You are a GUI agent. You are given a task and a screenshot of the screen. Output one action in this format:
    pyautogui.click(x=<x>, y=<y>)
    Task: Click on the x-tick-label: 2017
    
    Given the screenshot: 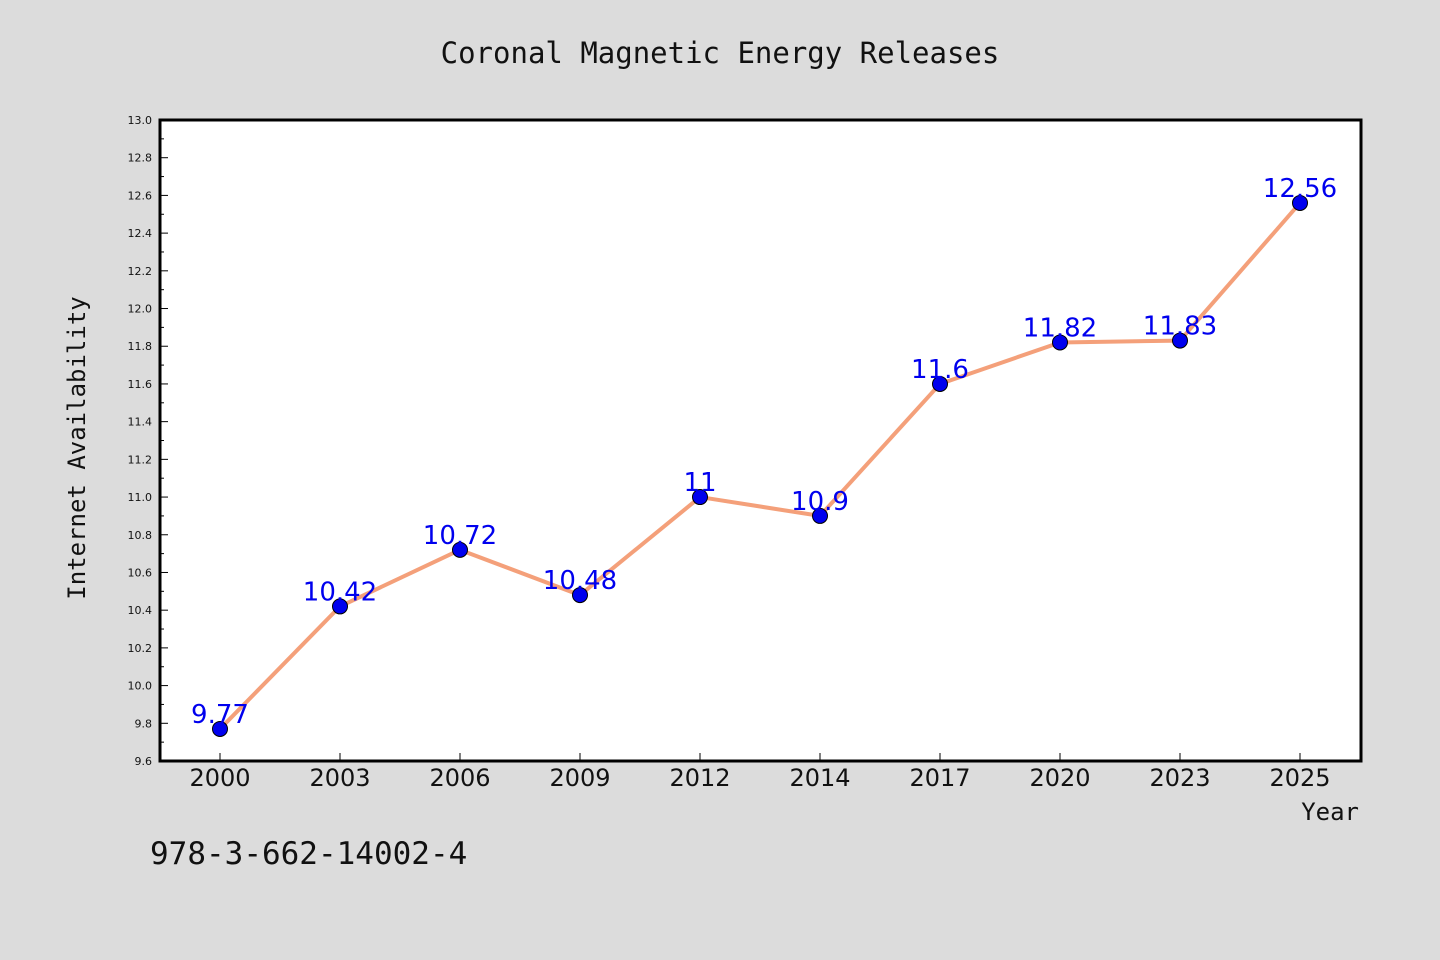 What is the action you would take?
    pyautogui.click(x=939, y=778)
    